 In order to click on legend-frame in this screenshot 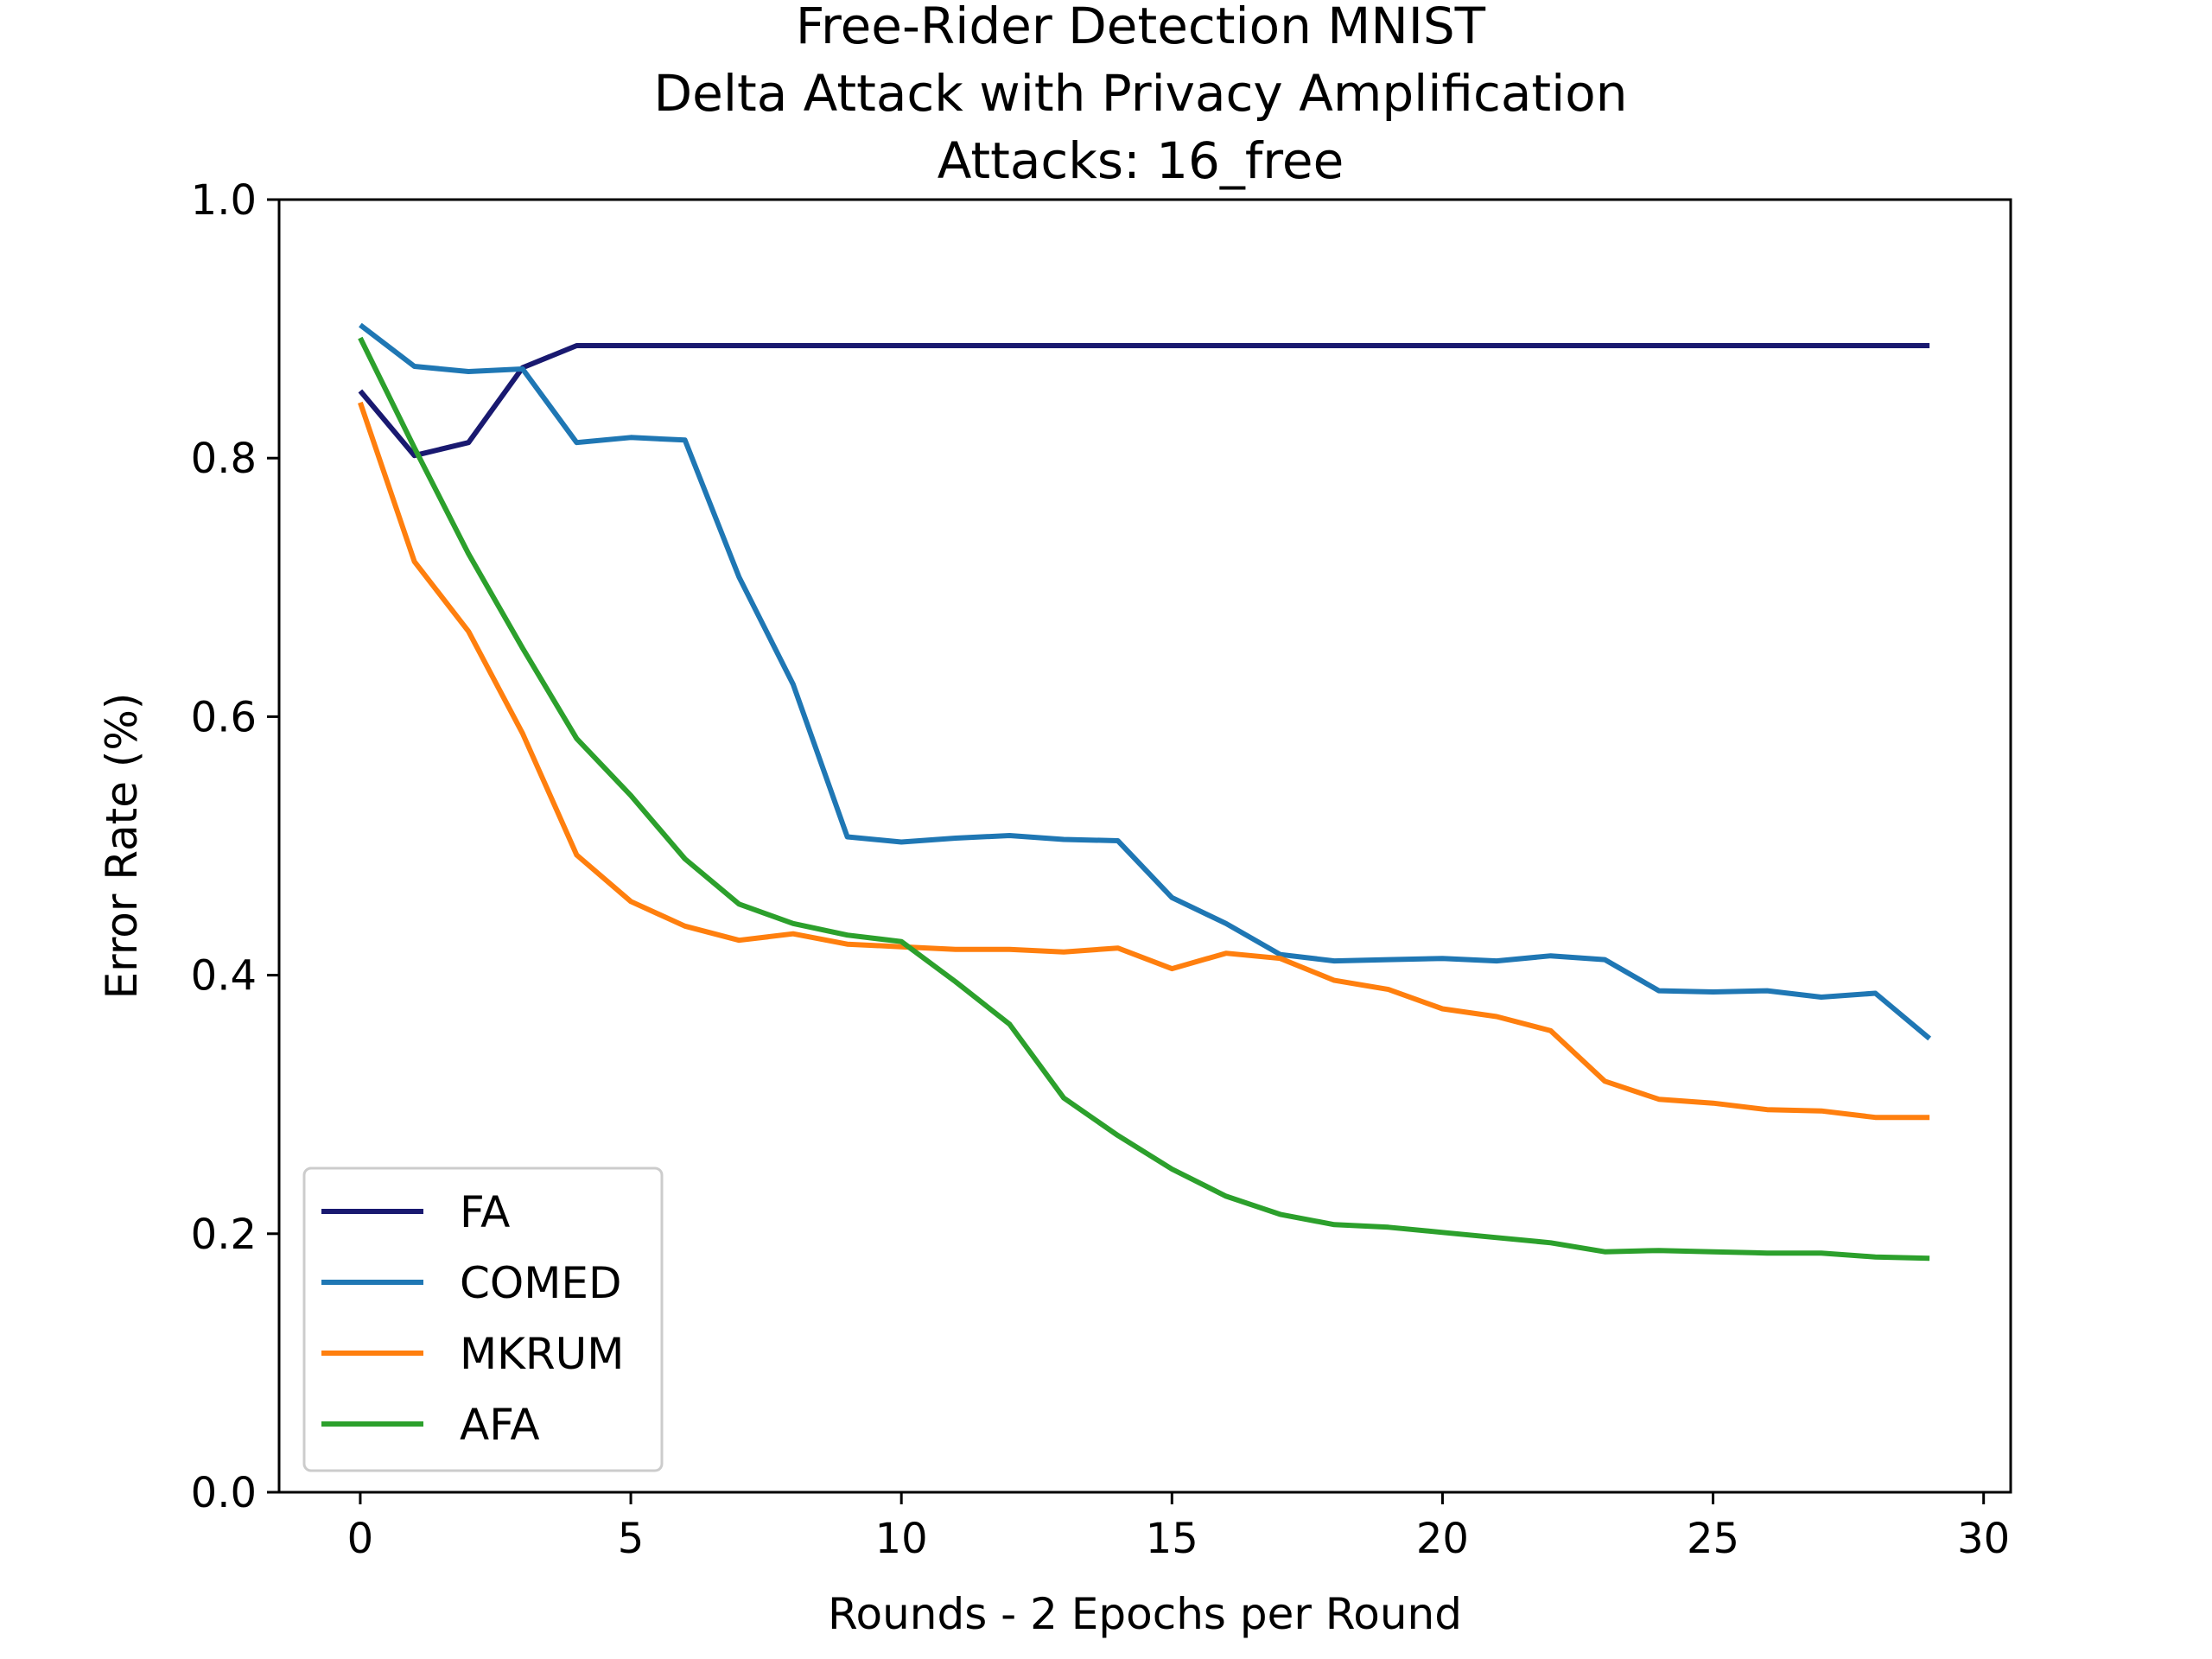, I will do `click(483, 1319)`.